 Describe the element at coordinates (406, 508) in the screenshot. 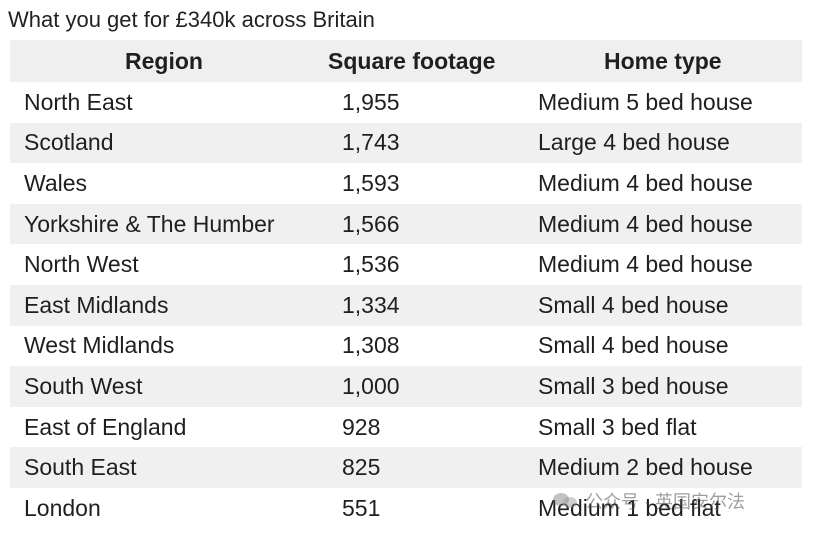

I see `table-row: London 551 Medium 1 bed flat` at that location.